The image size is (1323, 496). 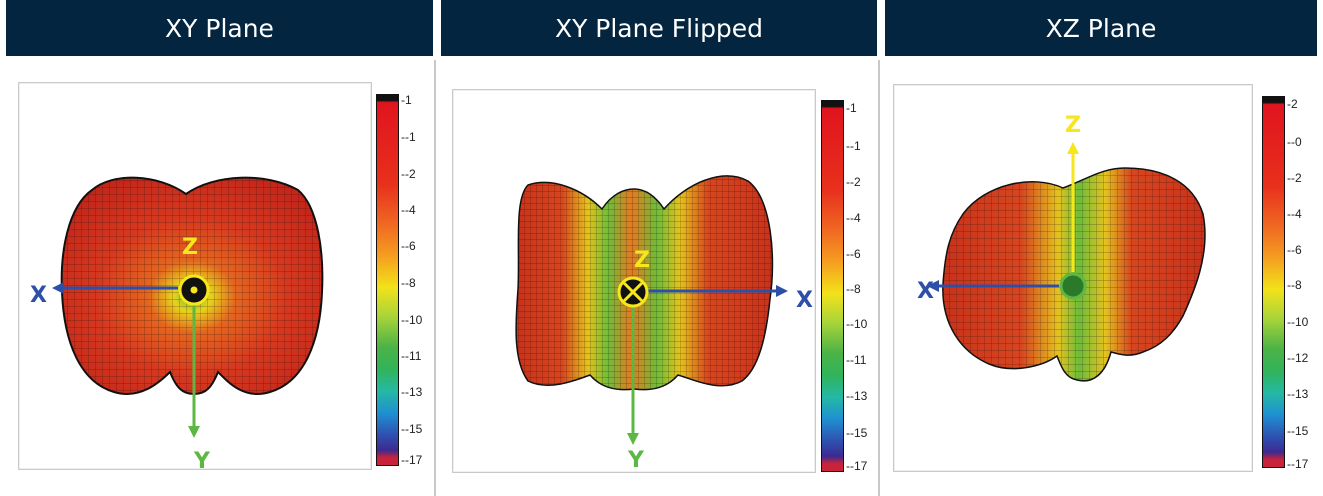 I want to click on radiation-pattern-xy: X Y Z, so click(x=177, y=325).